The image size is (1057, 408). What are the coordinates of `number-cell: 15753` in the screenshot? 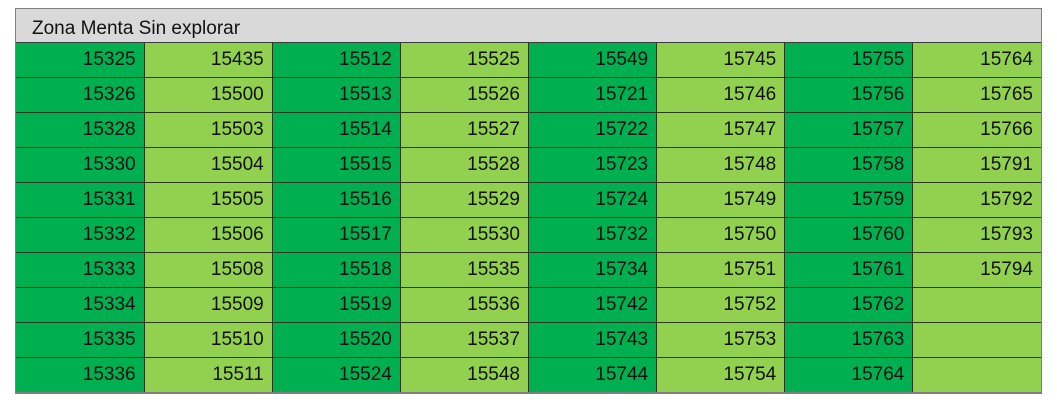 It's located at (721, 340).